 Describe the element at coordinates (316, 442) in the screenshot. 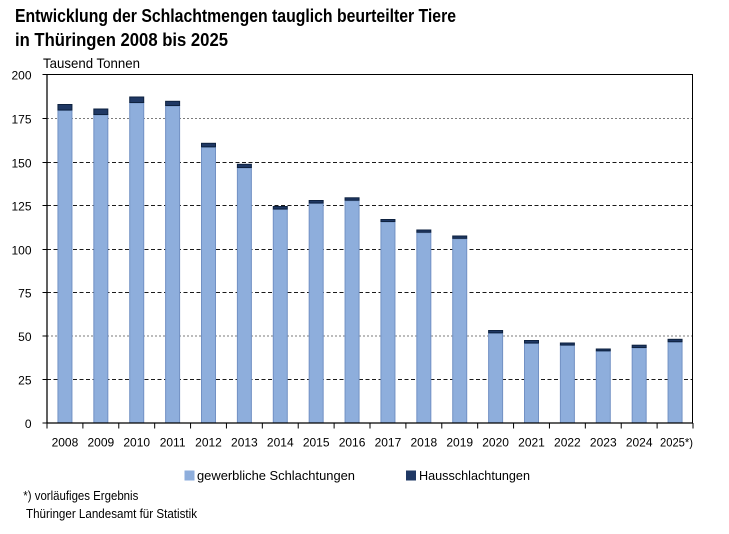

I see `svg-text: 2015` at that location.